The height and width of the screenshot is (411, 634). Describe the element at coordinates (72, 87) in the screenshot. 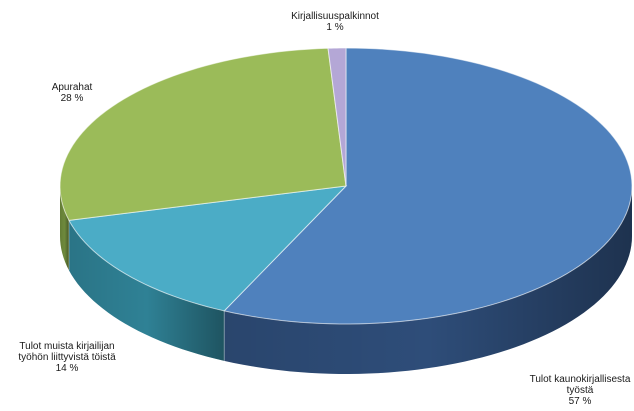

I see `slice-label-line-2-0: Apurahat` at that location.